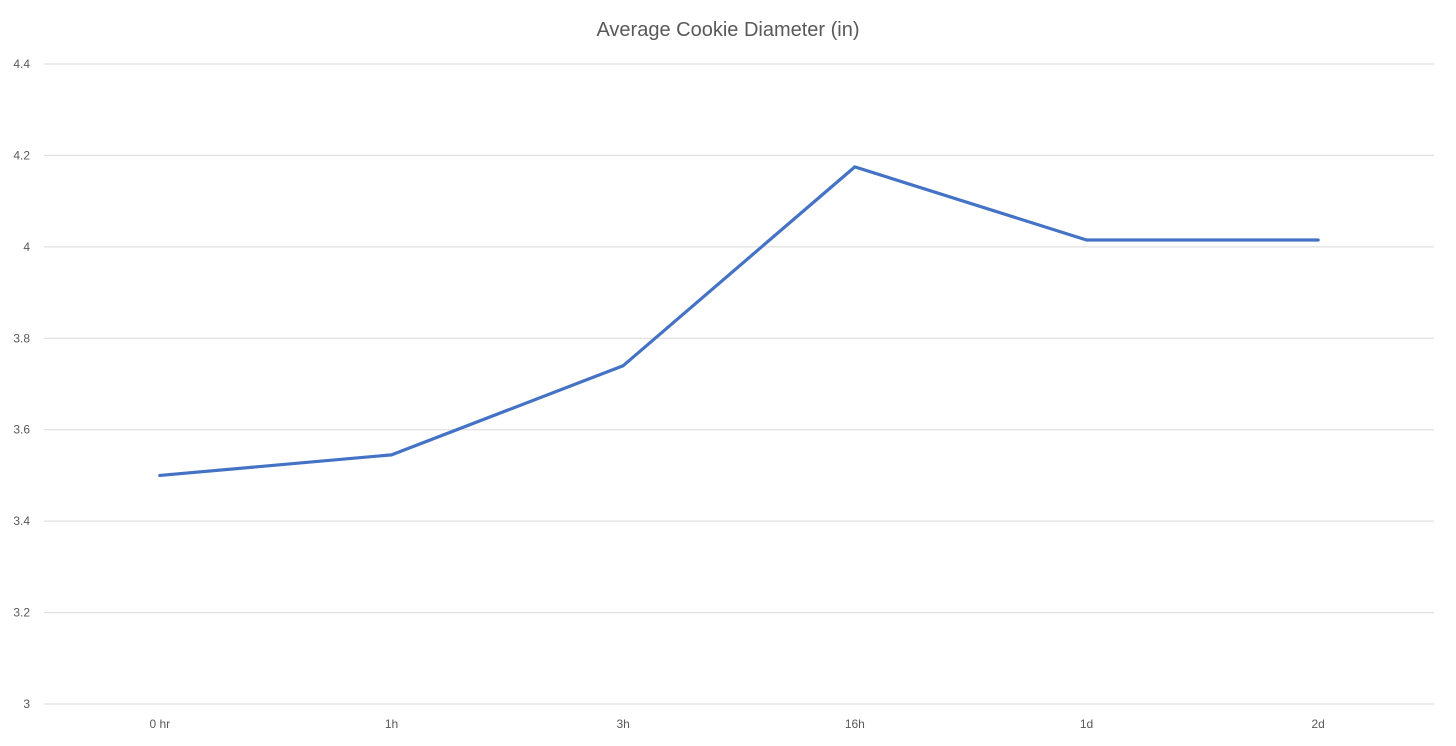 The height and width of the screenshot is (746, 1456). Describe the element at coordinates (855, 724) in the screenshot. I see `x-tick-label: 16h` at that location.